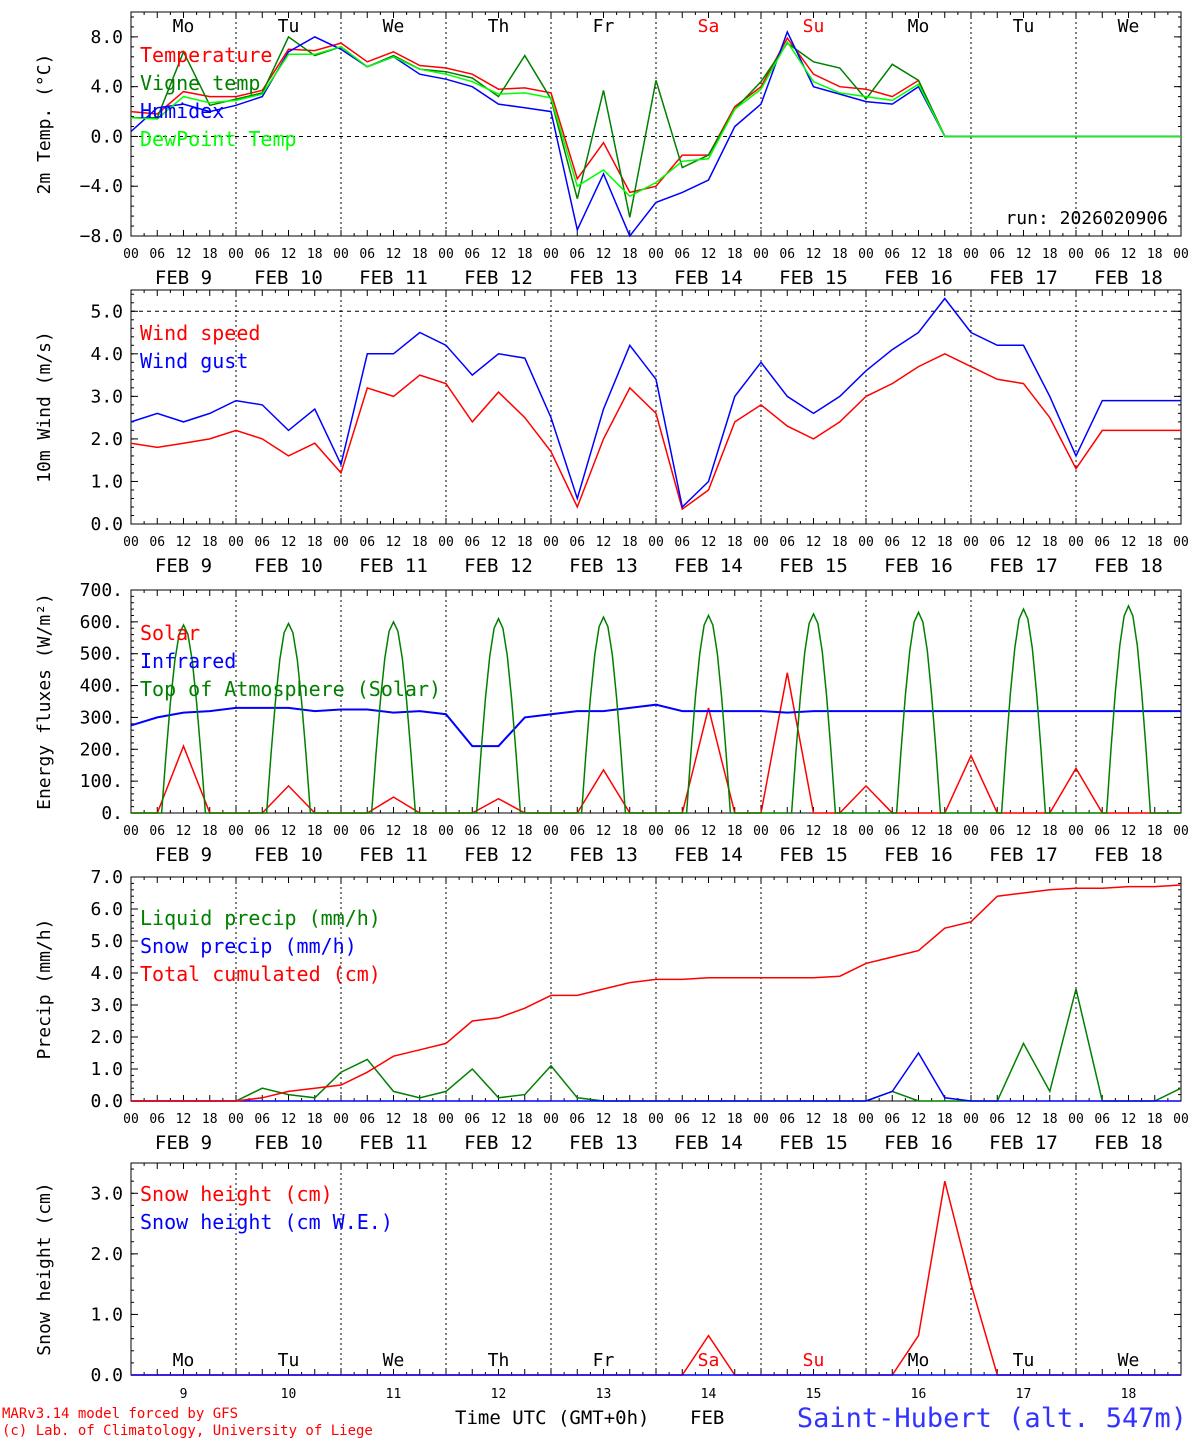 Image resolution: width=1194 pixels, height=1445 pixels. I want to click on x-axis-title: Time UTC (GMT+0h), so click(552, 1418).